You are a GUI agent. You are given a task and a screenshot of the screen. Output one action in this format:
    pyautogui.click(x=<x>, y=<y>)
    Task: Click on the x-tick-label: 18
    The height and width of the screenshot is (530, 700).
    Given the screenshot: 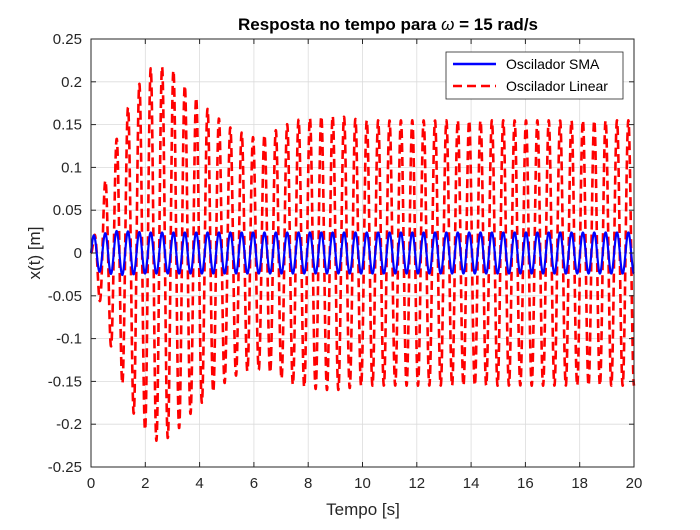 What is the action you would take?
    pyautogui.click(x=579, y=483)
    